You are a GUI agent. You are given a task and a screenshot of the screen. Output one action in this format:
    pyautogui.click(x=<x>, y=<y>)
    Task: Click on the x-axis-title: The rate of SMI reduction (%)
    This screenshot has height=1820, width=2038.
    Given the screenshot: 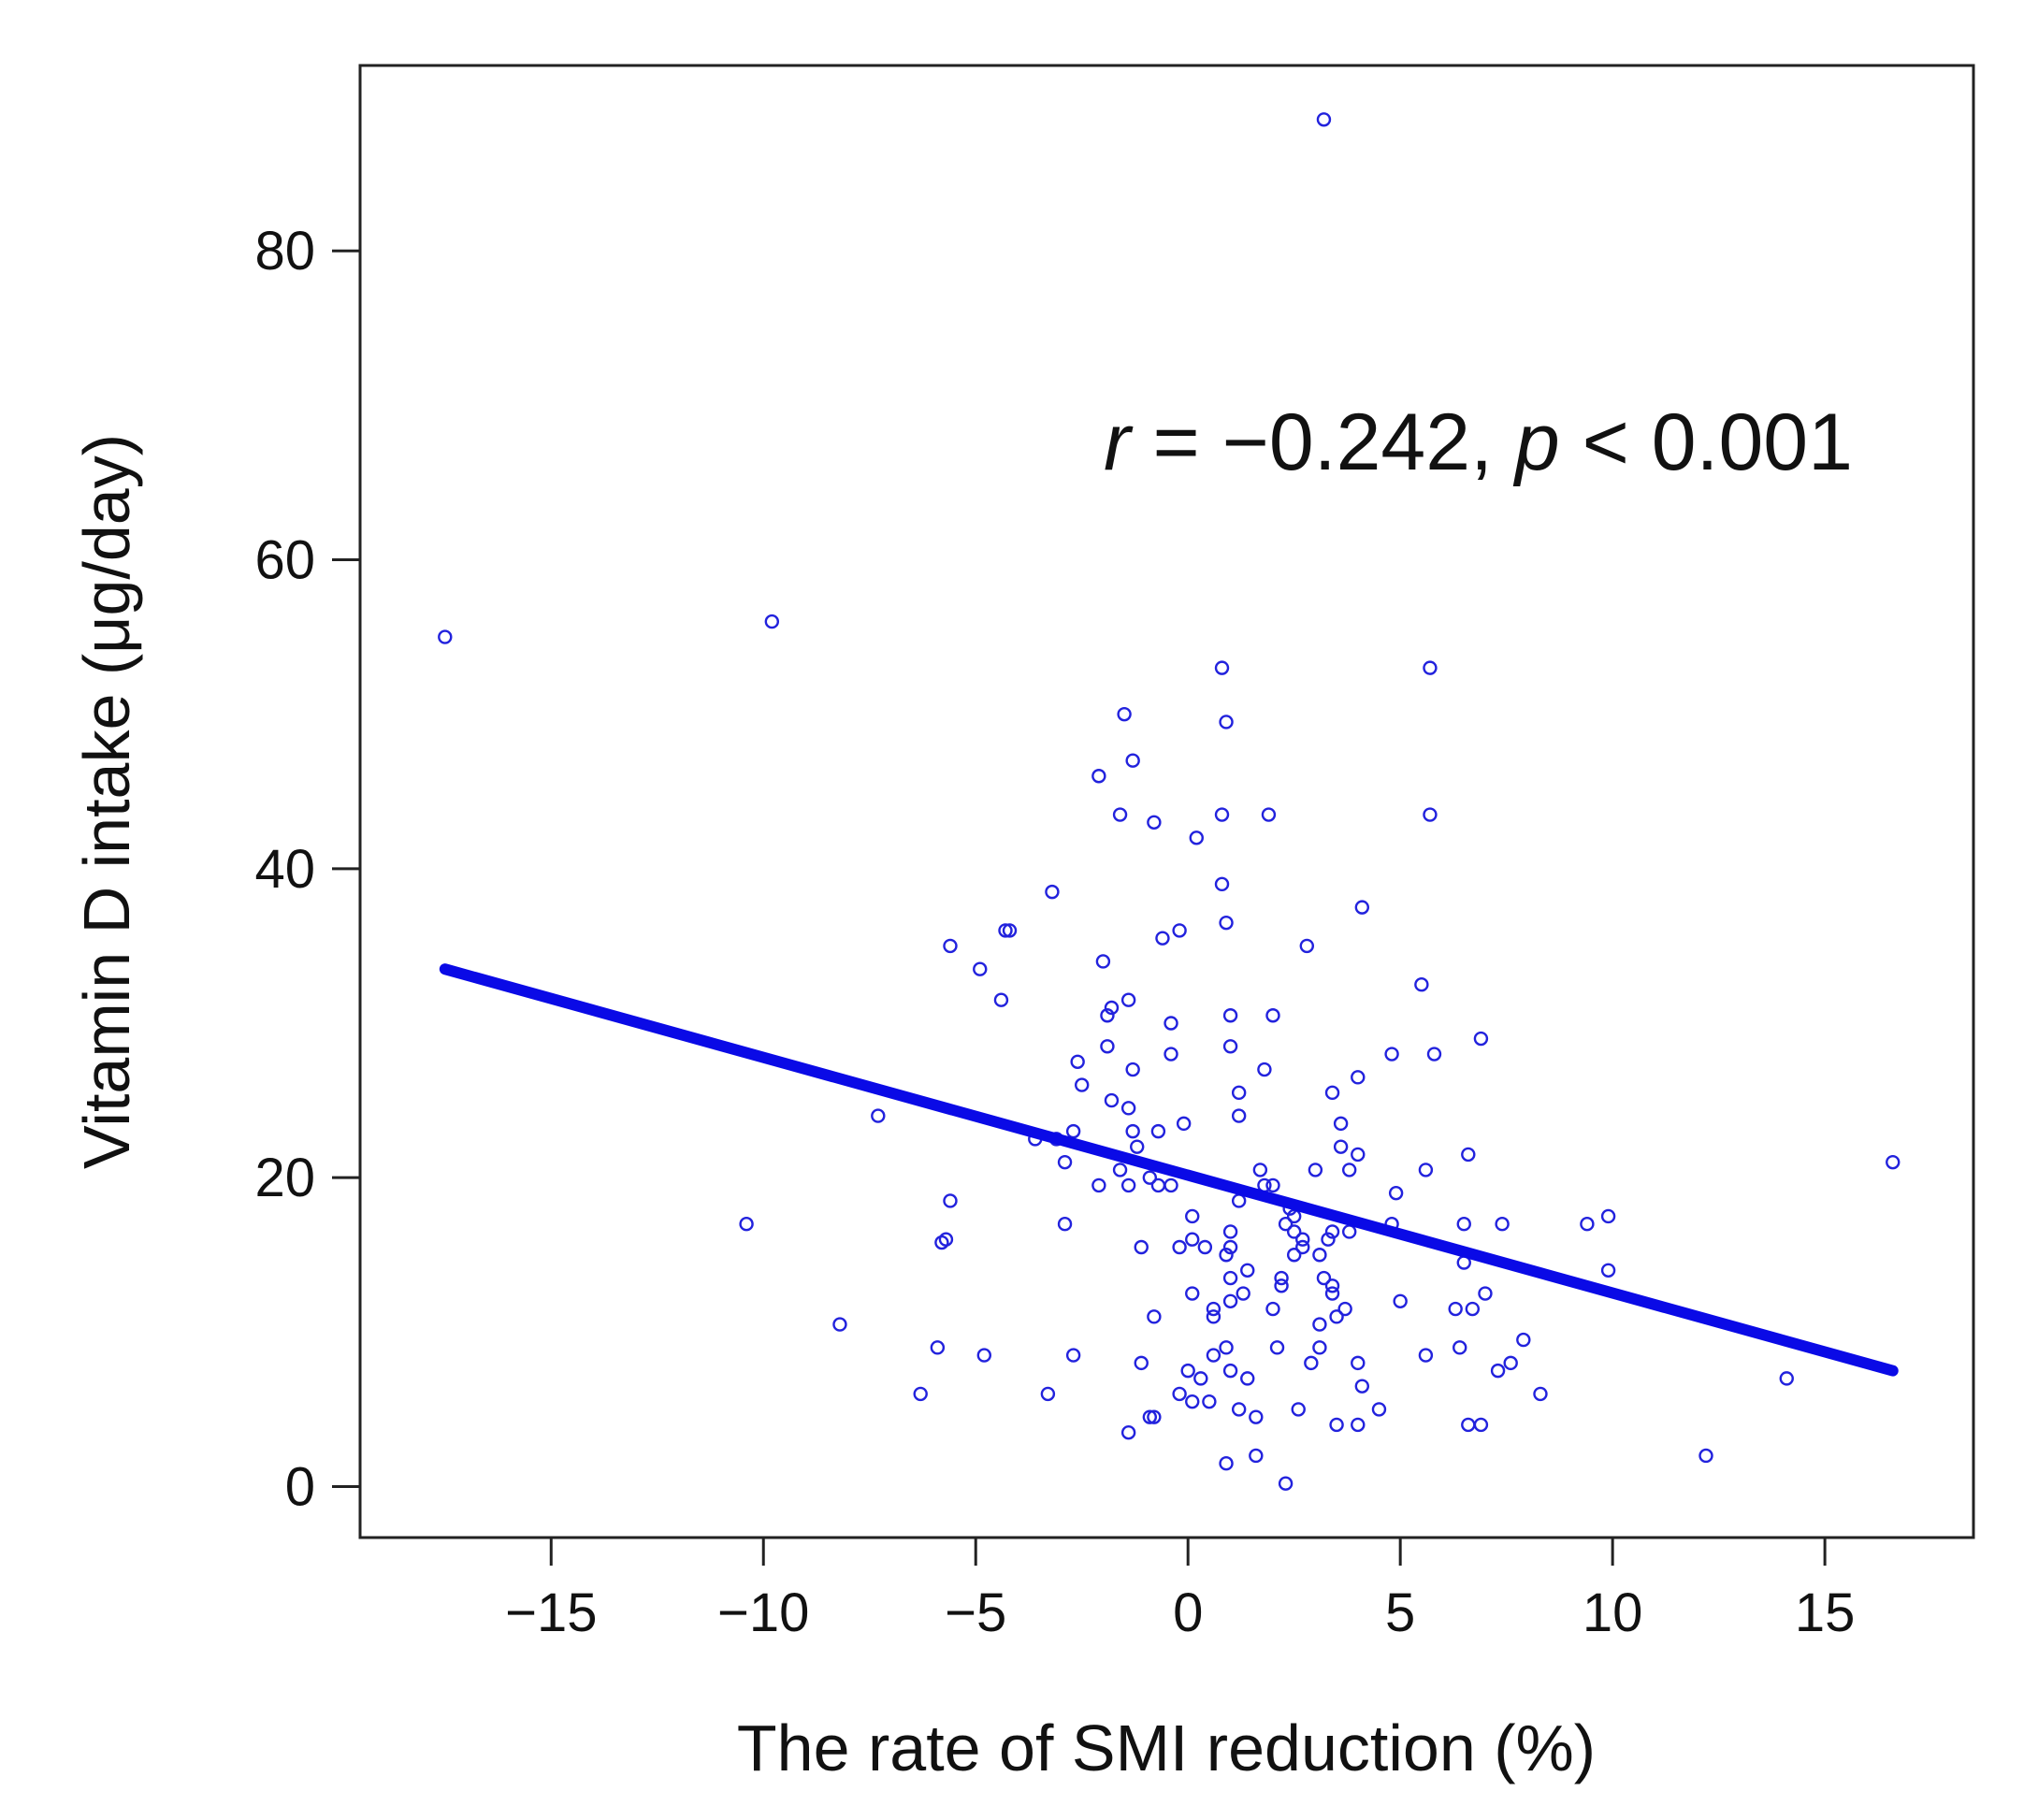 What is the action you would take?
    pyautogui.click(x=1166, y=1748)
    